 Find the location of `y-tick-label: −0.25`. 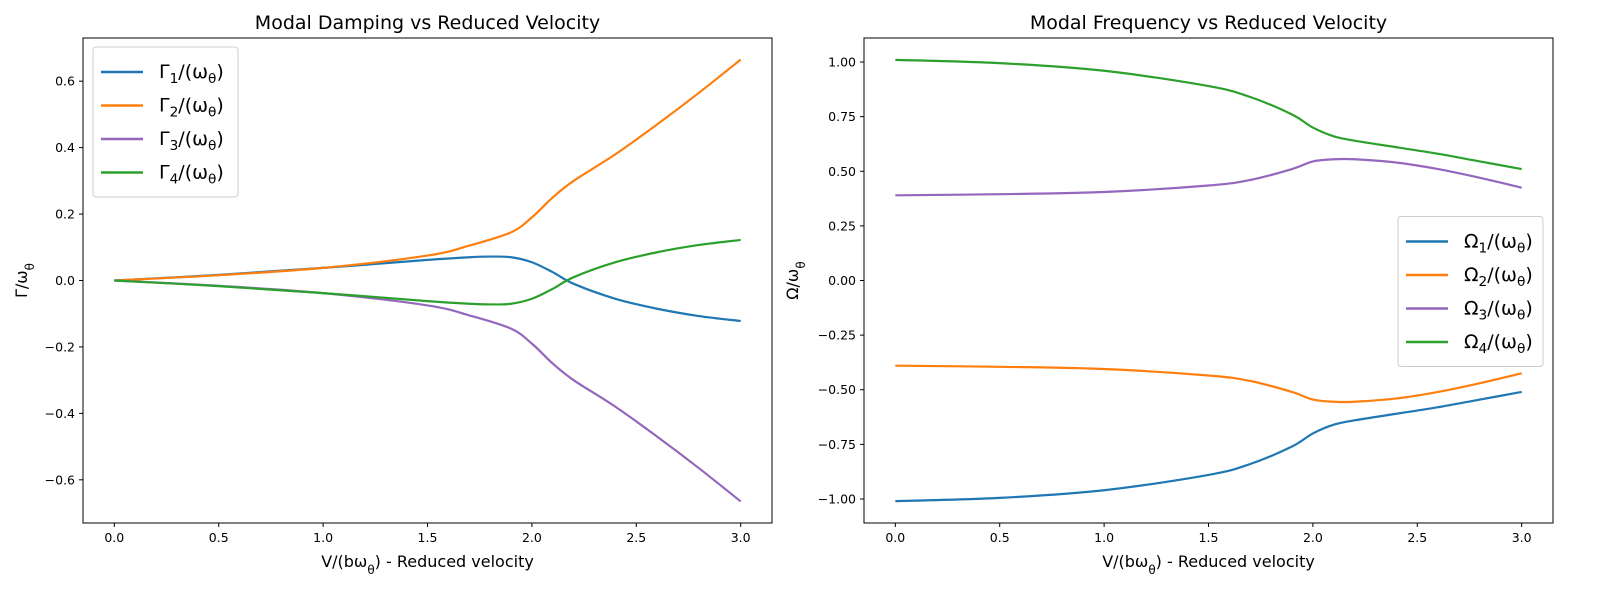

y-tick-label: −0.25 is located at coordinates (837, 335).